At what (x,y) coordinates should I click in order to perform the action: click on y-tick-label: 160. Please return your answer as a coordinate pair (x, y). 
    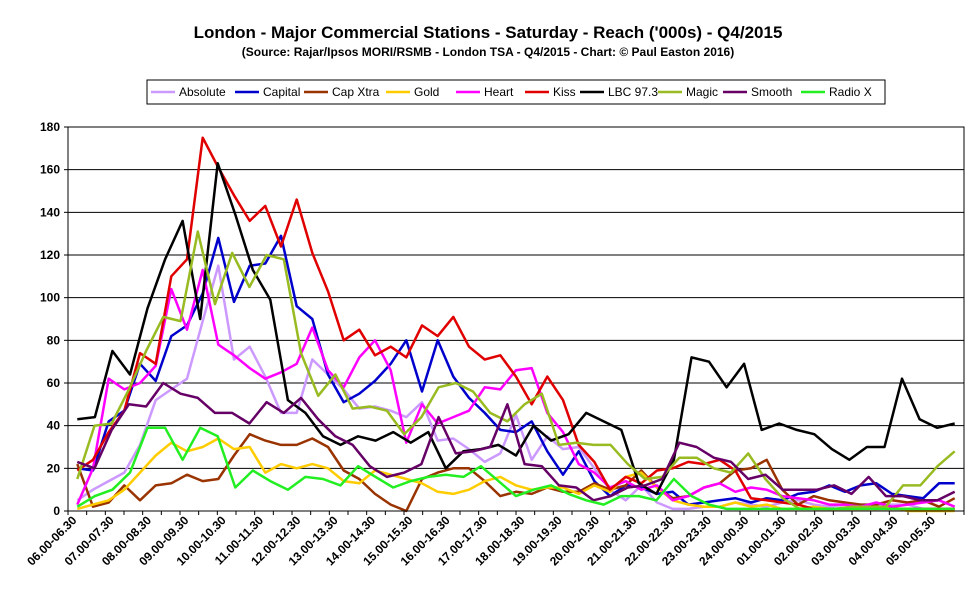
    Looking at the image, I should click on (50, 170).